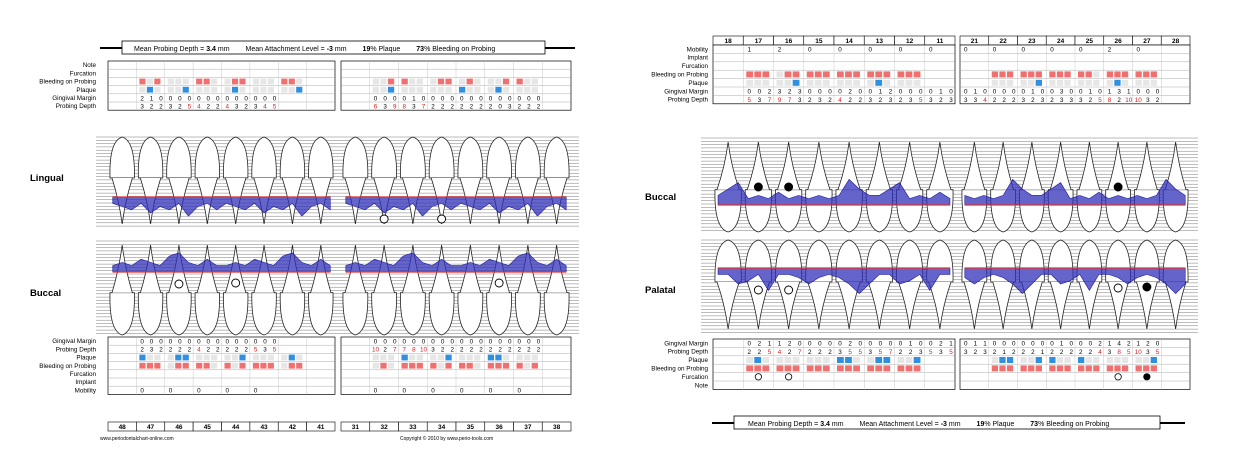 The height and width of the screenshot is (466, 1239). Describe the element at coordinates (698, 83) in the screenshot. I see `row-label: Plaque` at that location.